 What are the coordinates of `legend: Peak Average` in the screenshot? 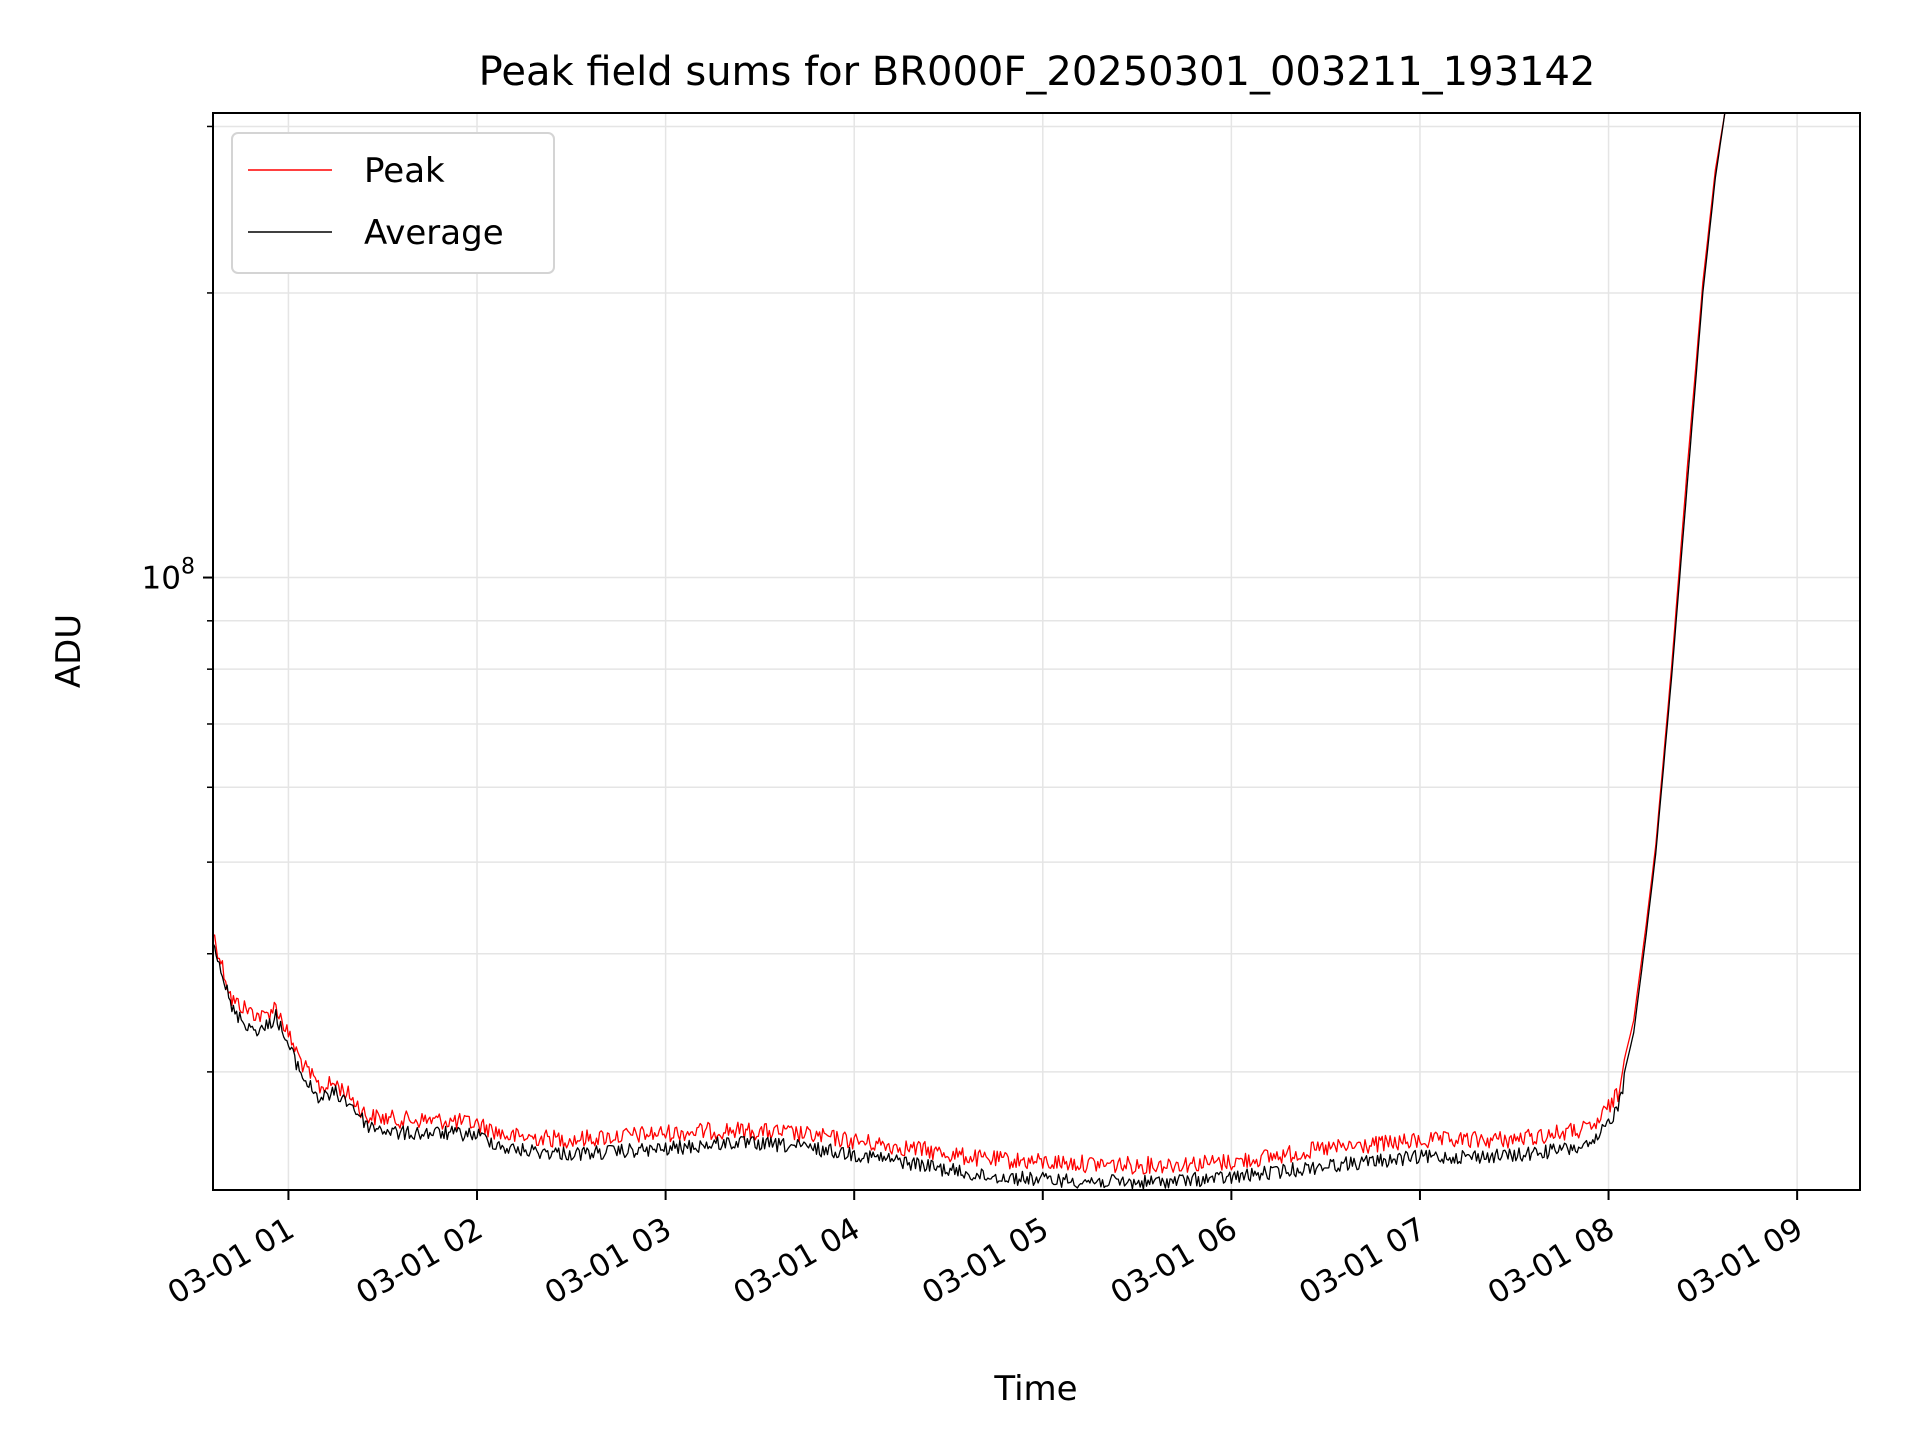 It's located at (393, 203).